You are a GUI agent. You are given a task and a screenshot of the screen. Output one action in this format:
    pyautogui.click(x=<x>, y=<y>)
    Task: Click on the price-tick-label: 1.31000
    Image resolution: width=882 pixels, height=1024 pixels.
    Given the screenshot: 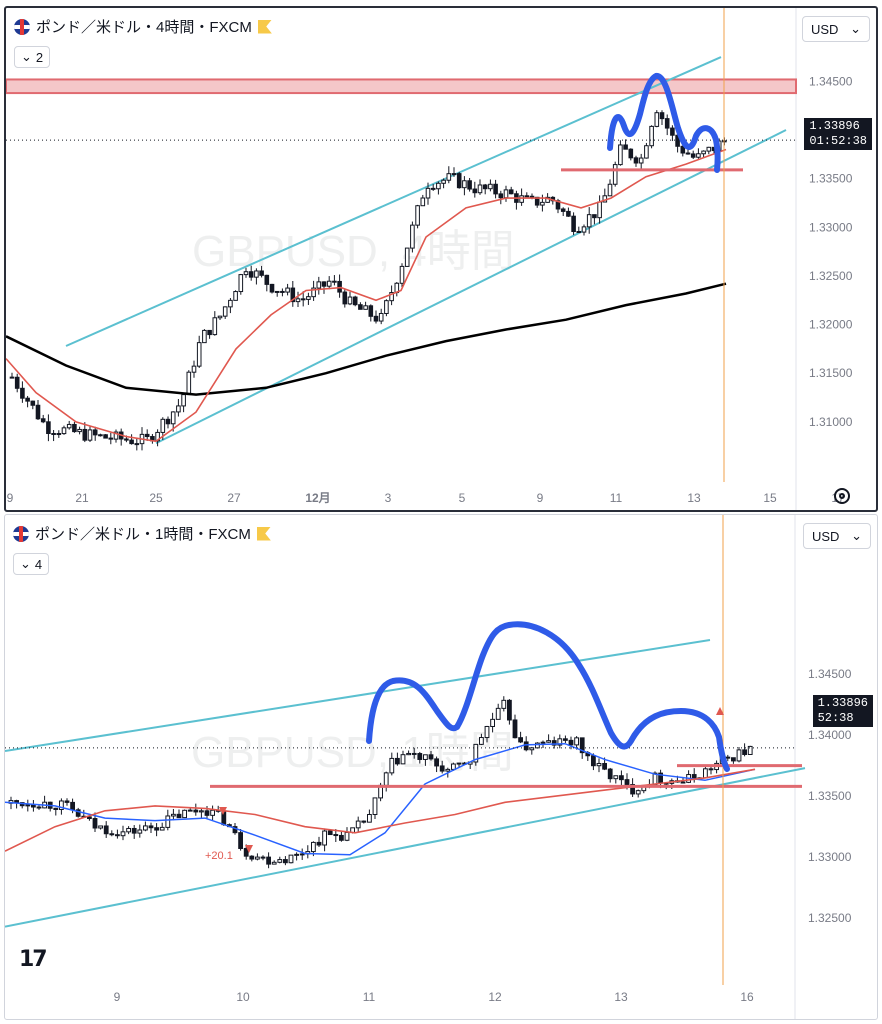 What is the action you would take?
    pyautogui.click(x=831, y=422)
    